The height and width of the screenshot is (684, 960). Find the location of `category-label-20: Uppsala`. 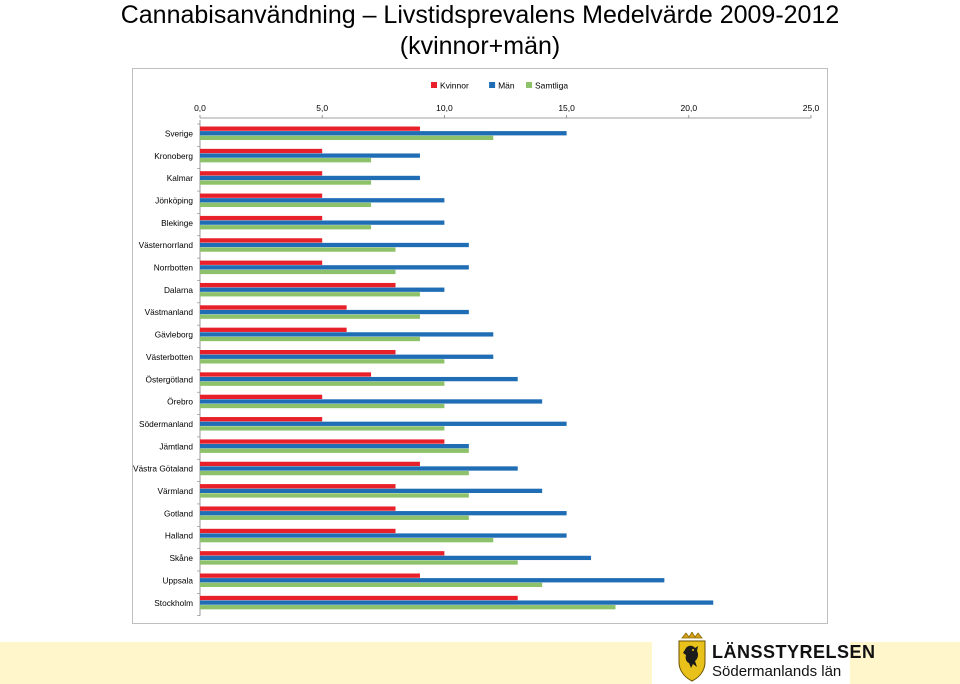

category-label-20: Uppsala is located at coordinates (178, 580).